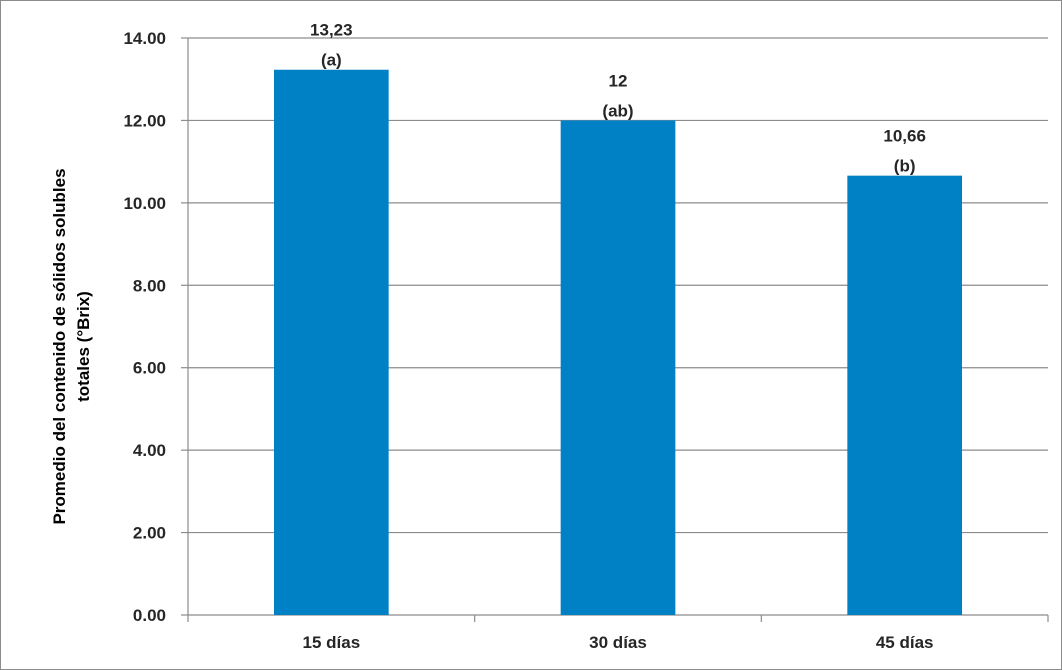 This screenshot has height=670, width=1062. What do you see at coordinates (149, 450) in the screenshot?
I see `y-tick-label: 4.00` at bounding box center [149, 450].